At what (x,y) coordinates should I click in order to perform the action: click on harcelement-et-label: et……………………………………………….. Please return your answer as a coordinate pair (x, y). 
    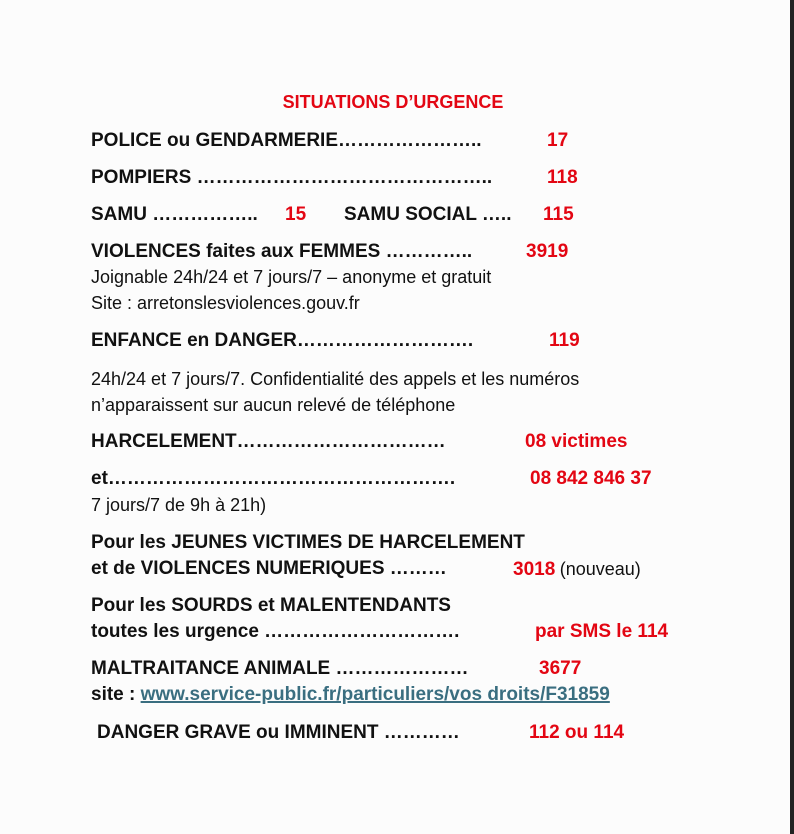
    Looking at the image, I should click on (273, 478).